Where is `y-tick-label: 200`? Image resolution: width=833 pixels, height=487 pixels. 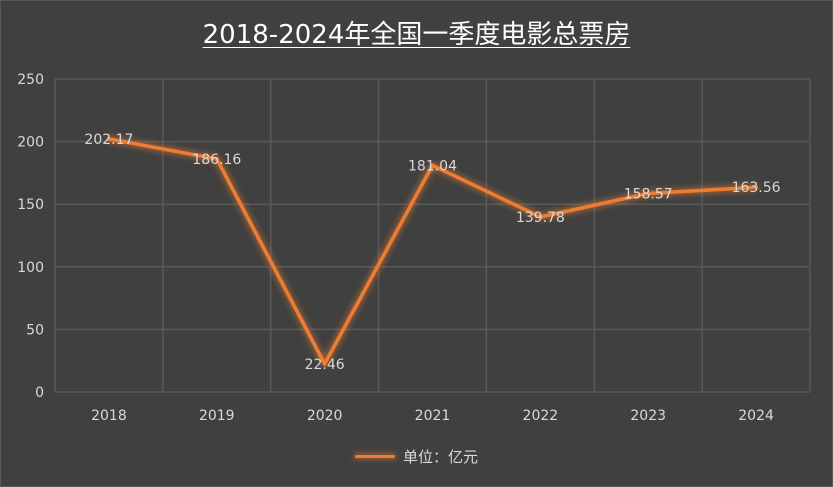
y-tick-label: 200 is located at coordinates (30, 143).